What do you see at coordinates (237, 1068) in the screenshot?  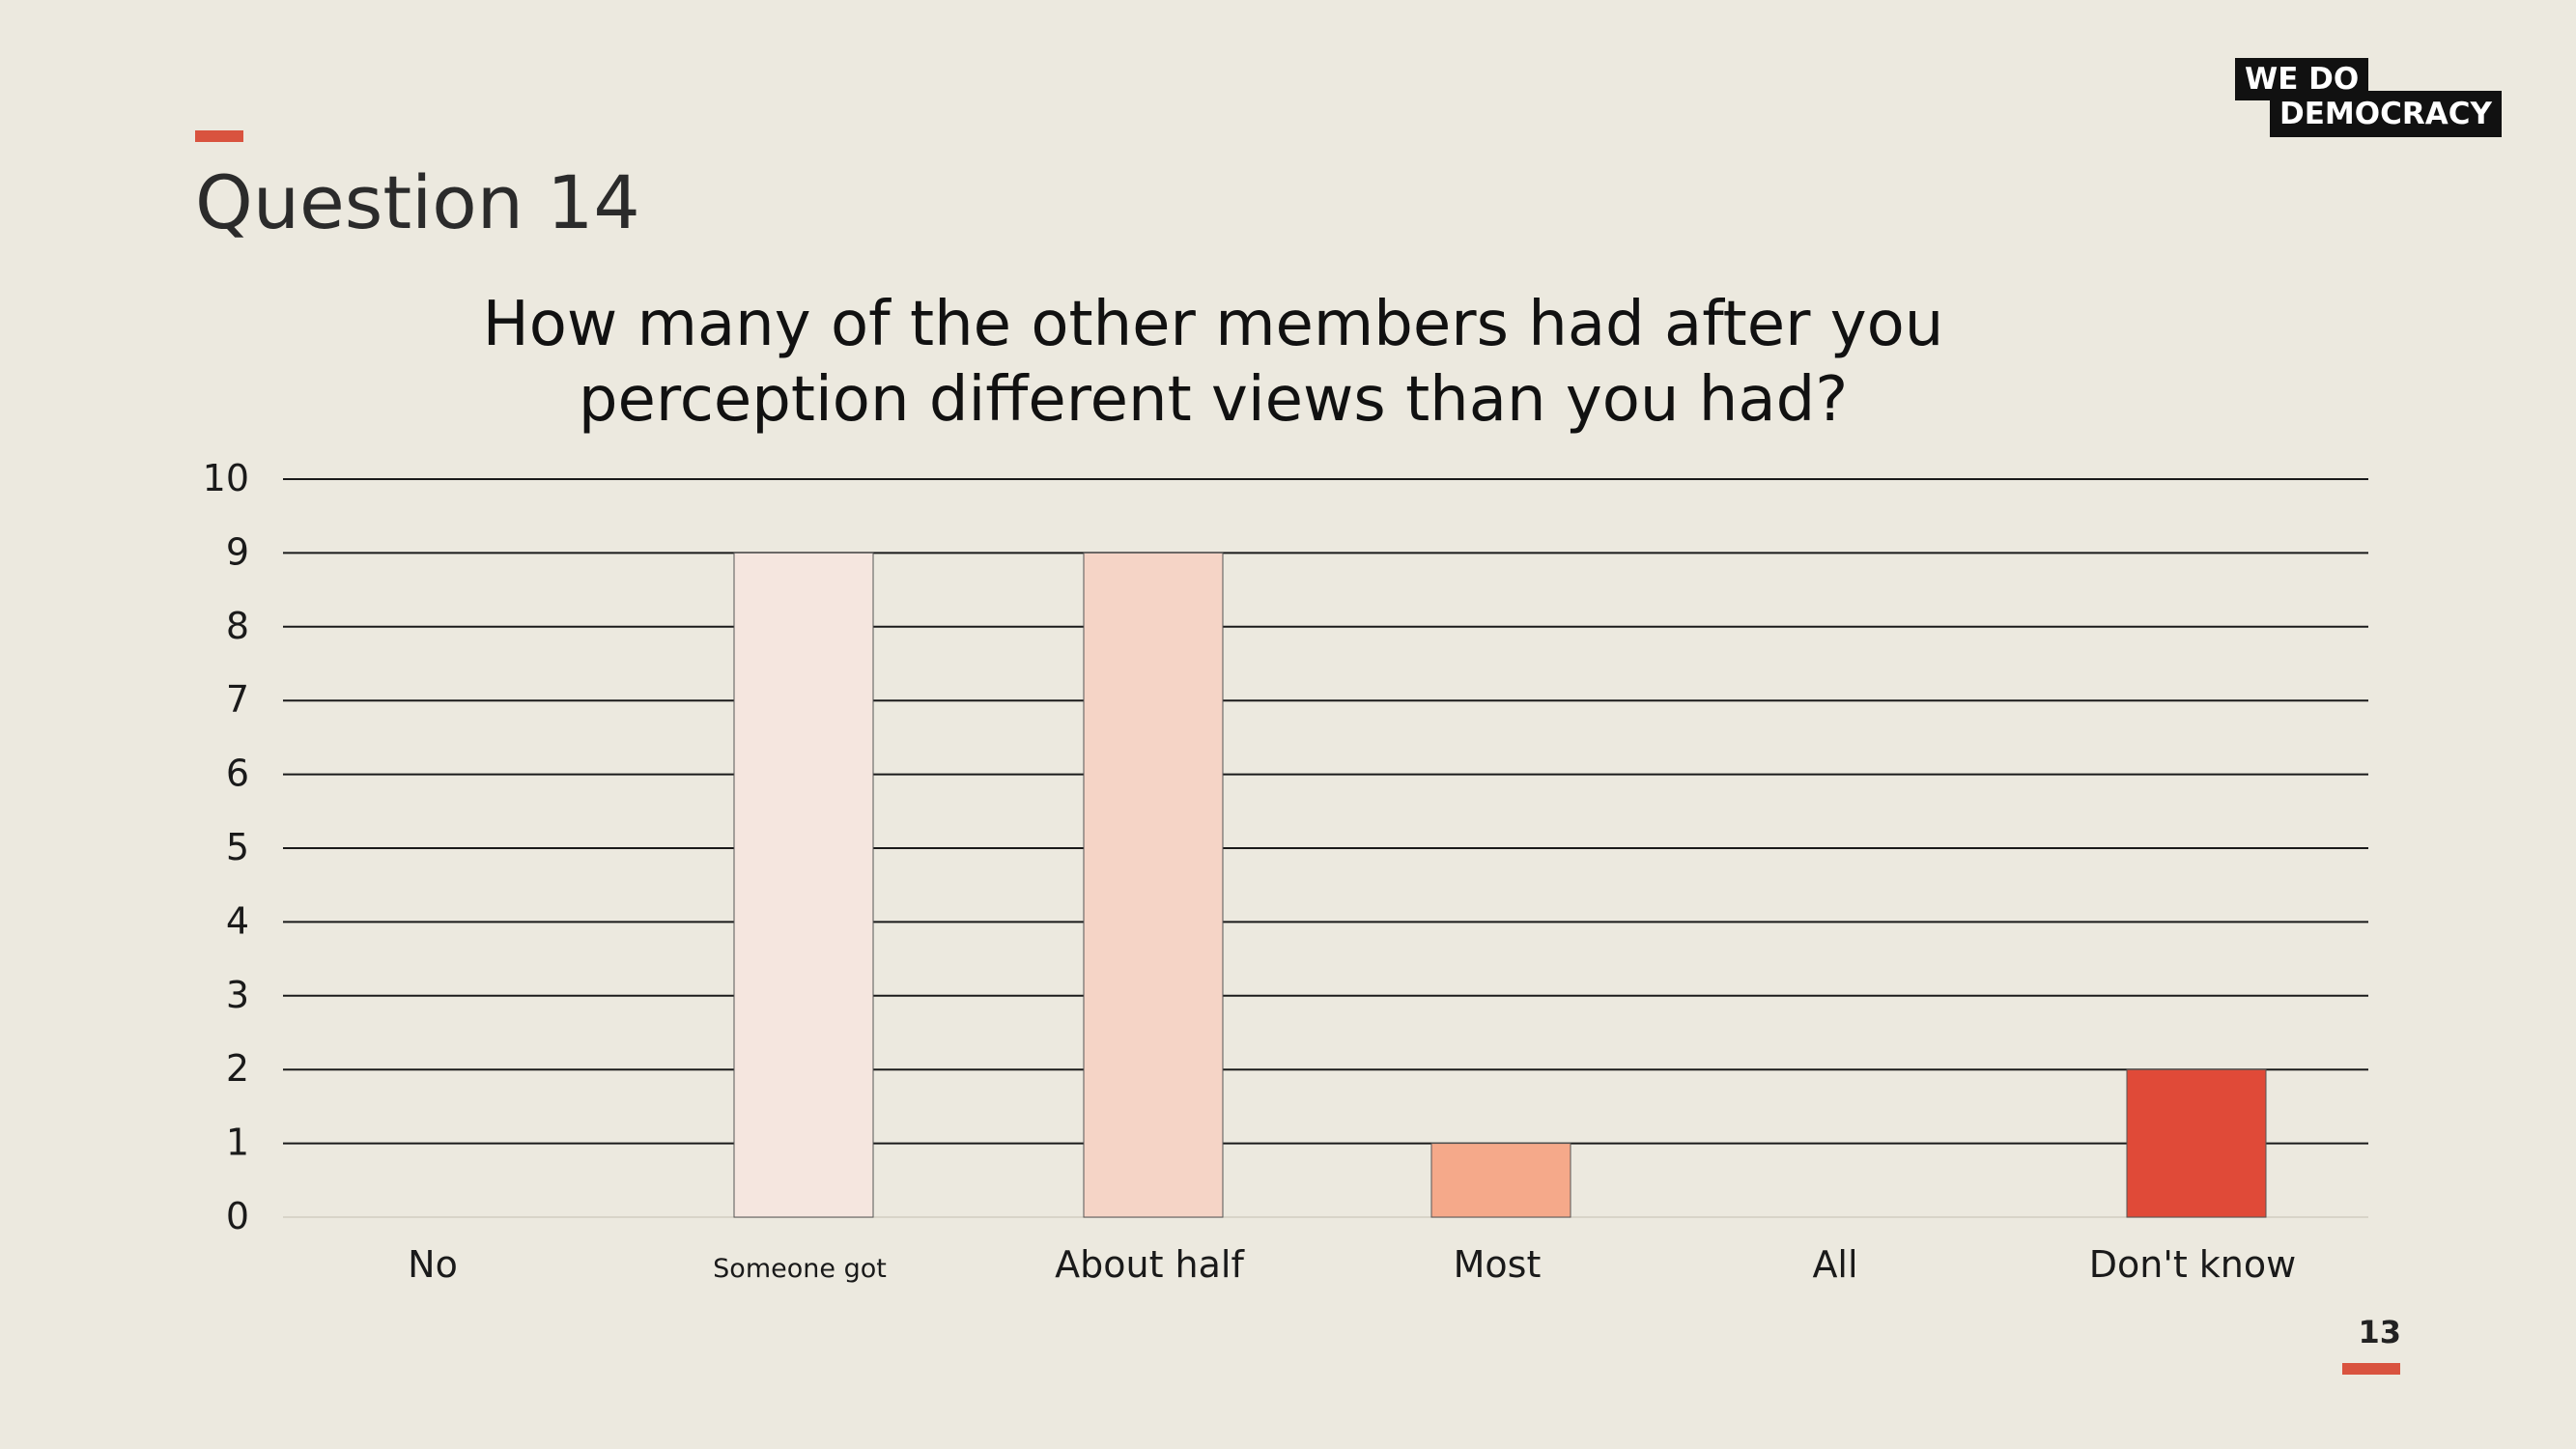 I see `y-tick-label: 2` at bounding box center [237, 1068].